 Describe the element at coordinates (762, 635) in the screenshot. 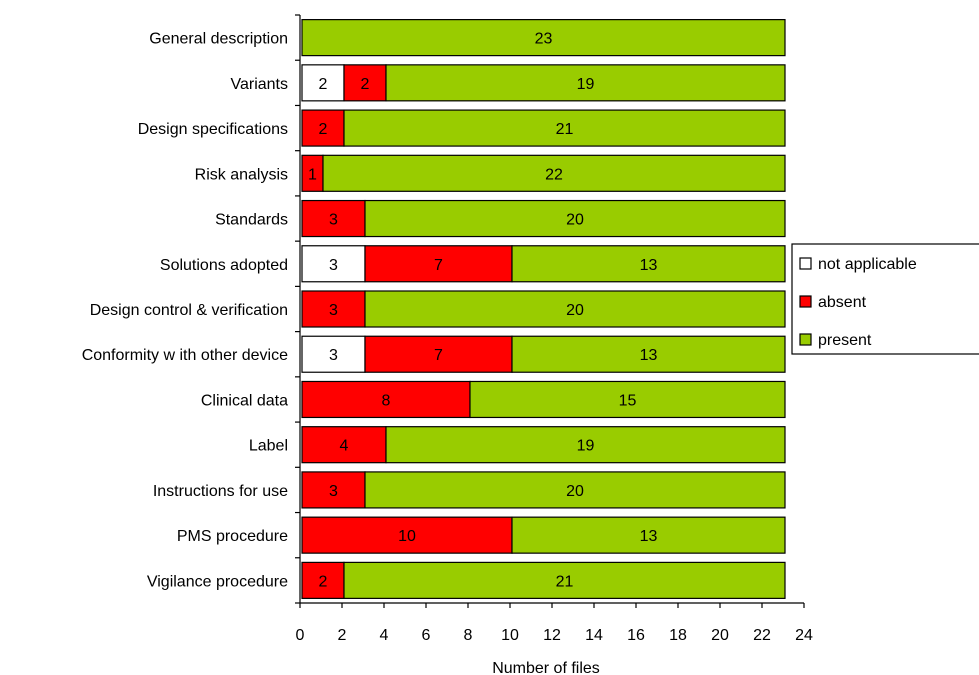

I see `x-tick-label-22: 22` at that location.